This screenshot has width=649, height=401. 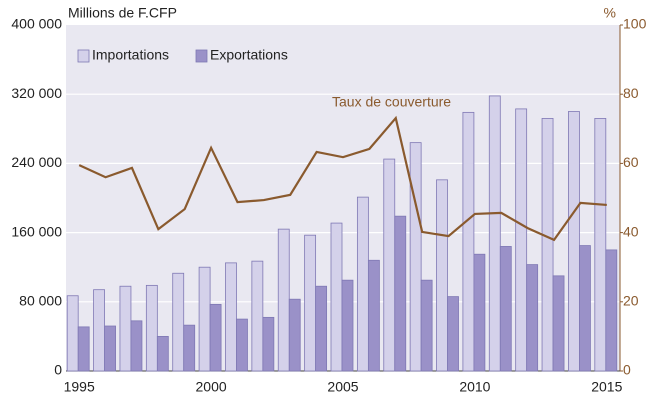 What do you see at coordinates (627, 370) in the screenshot?
I see `y2-tick-label: 0` at bounding box center [627, 370].